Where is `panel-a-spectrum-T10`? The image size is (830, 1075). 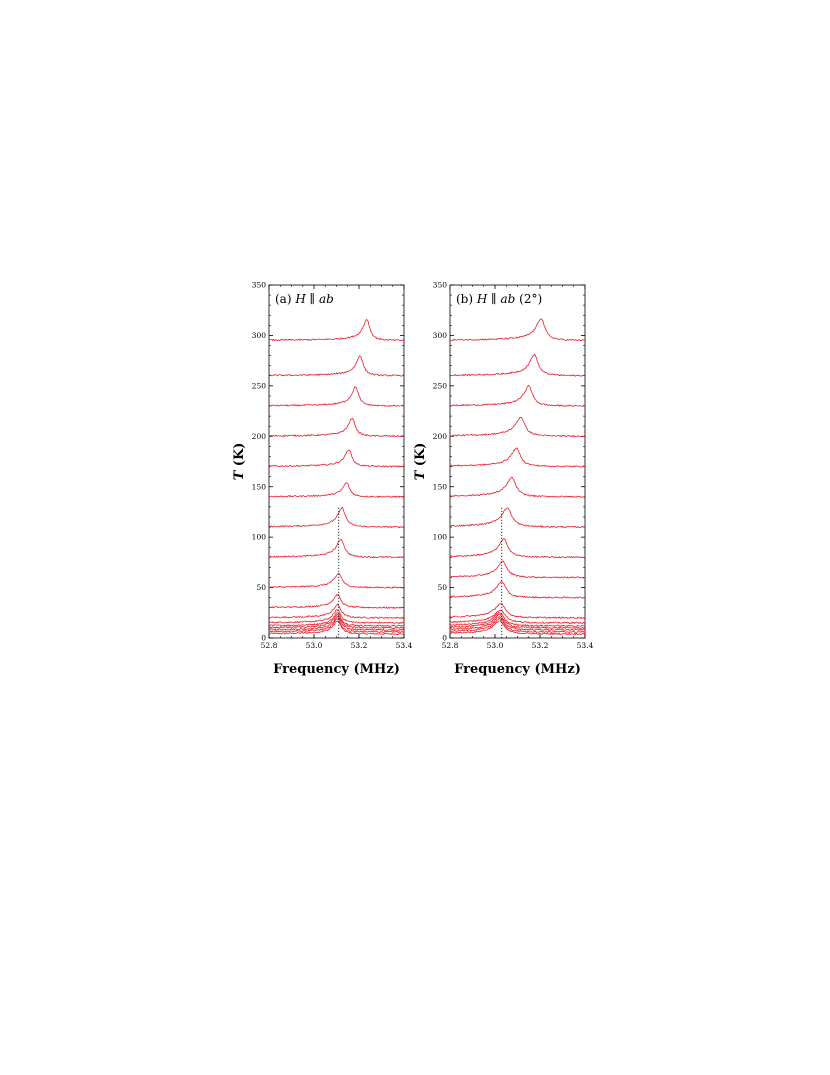
panel-a-spectrum-T10 is located at coordinates (336, 622).